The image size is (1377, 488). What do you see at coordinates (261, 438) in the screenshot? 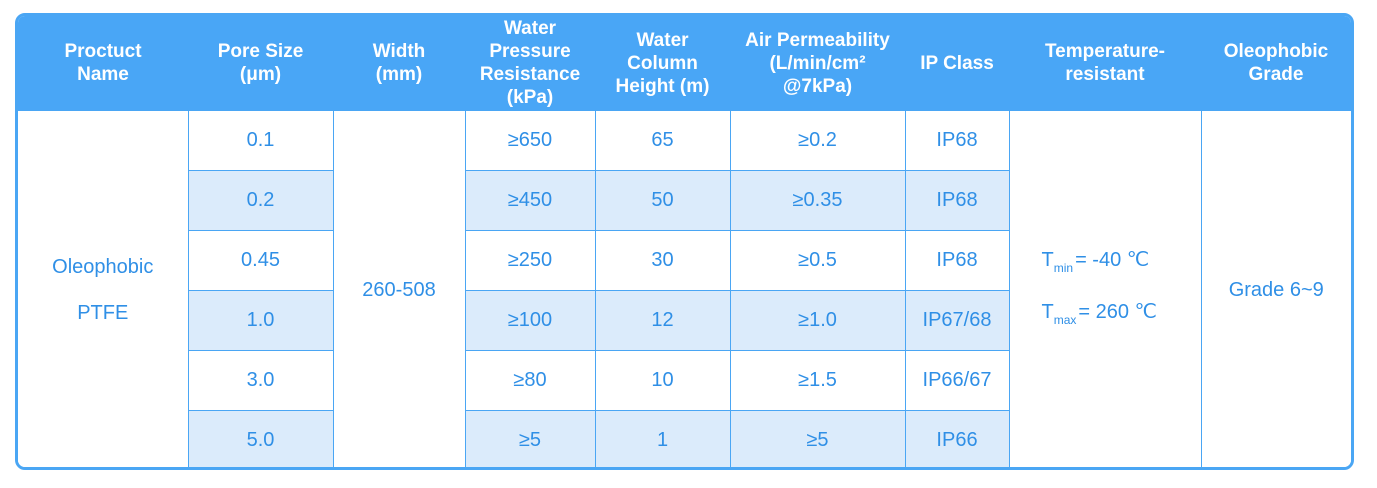
I see `pore-size-cell: 5.0` at bounding box center [261, 438].